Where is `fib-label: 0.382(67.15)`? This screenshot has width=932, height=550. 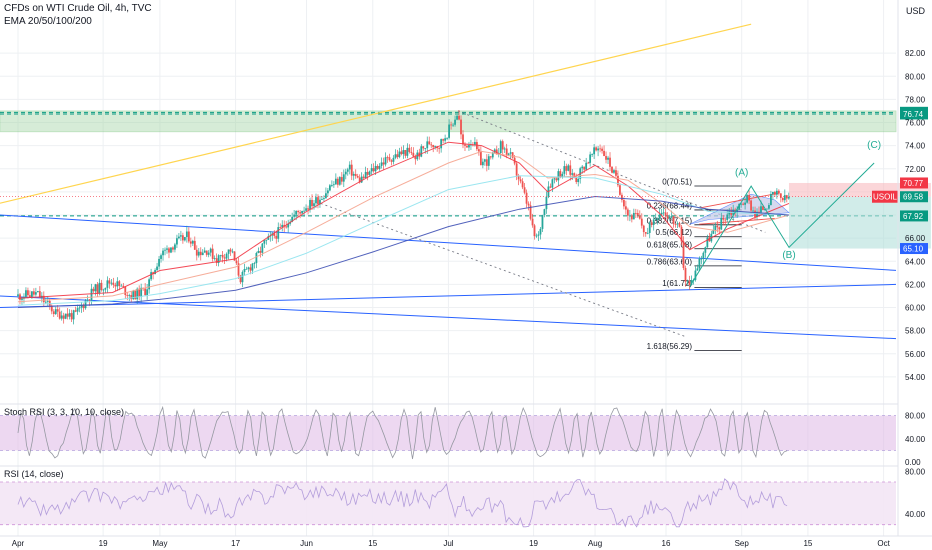
fib-label: 0.382(67.15) is located at coordinates (670, 220).